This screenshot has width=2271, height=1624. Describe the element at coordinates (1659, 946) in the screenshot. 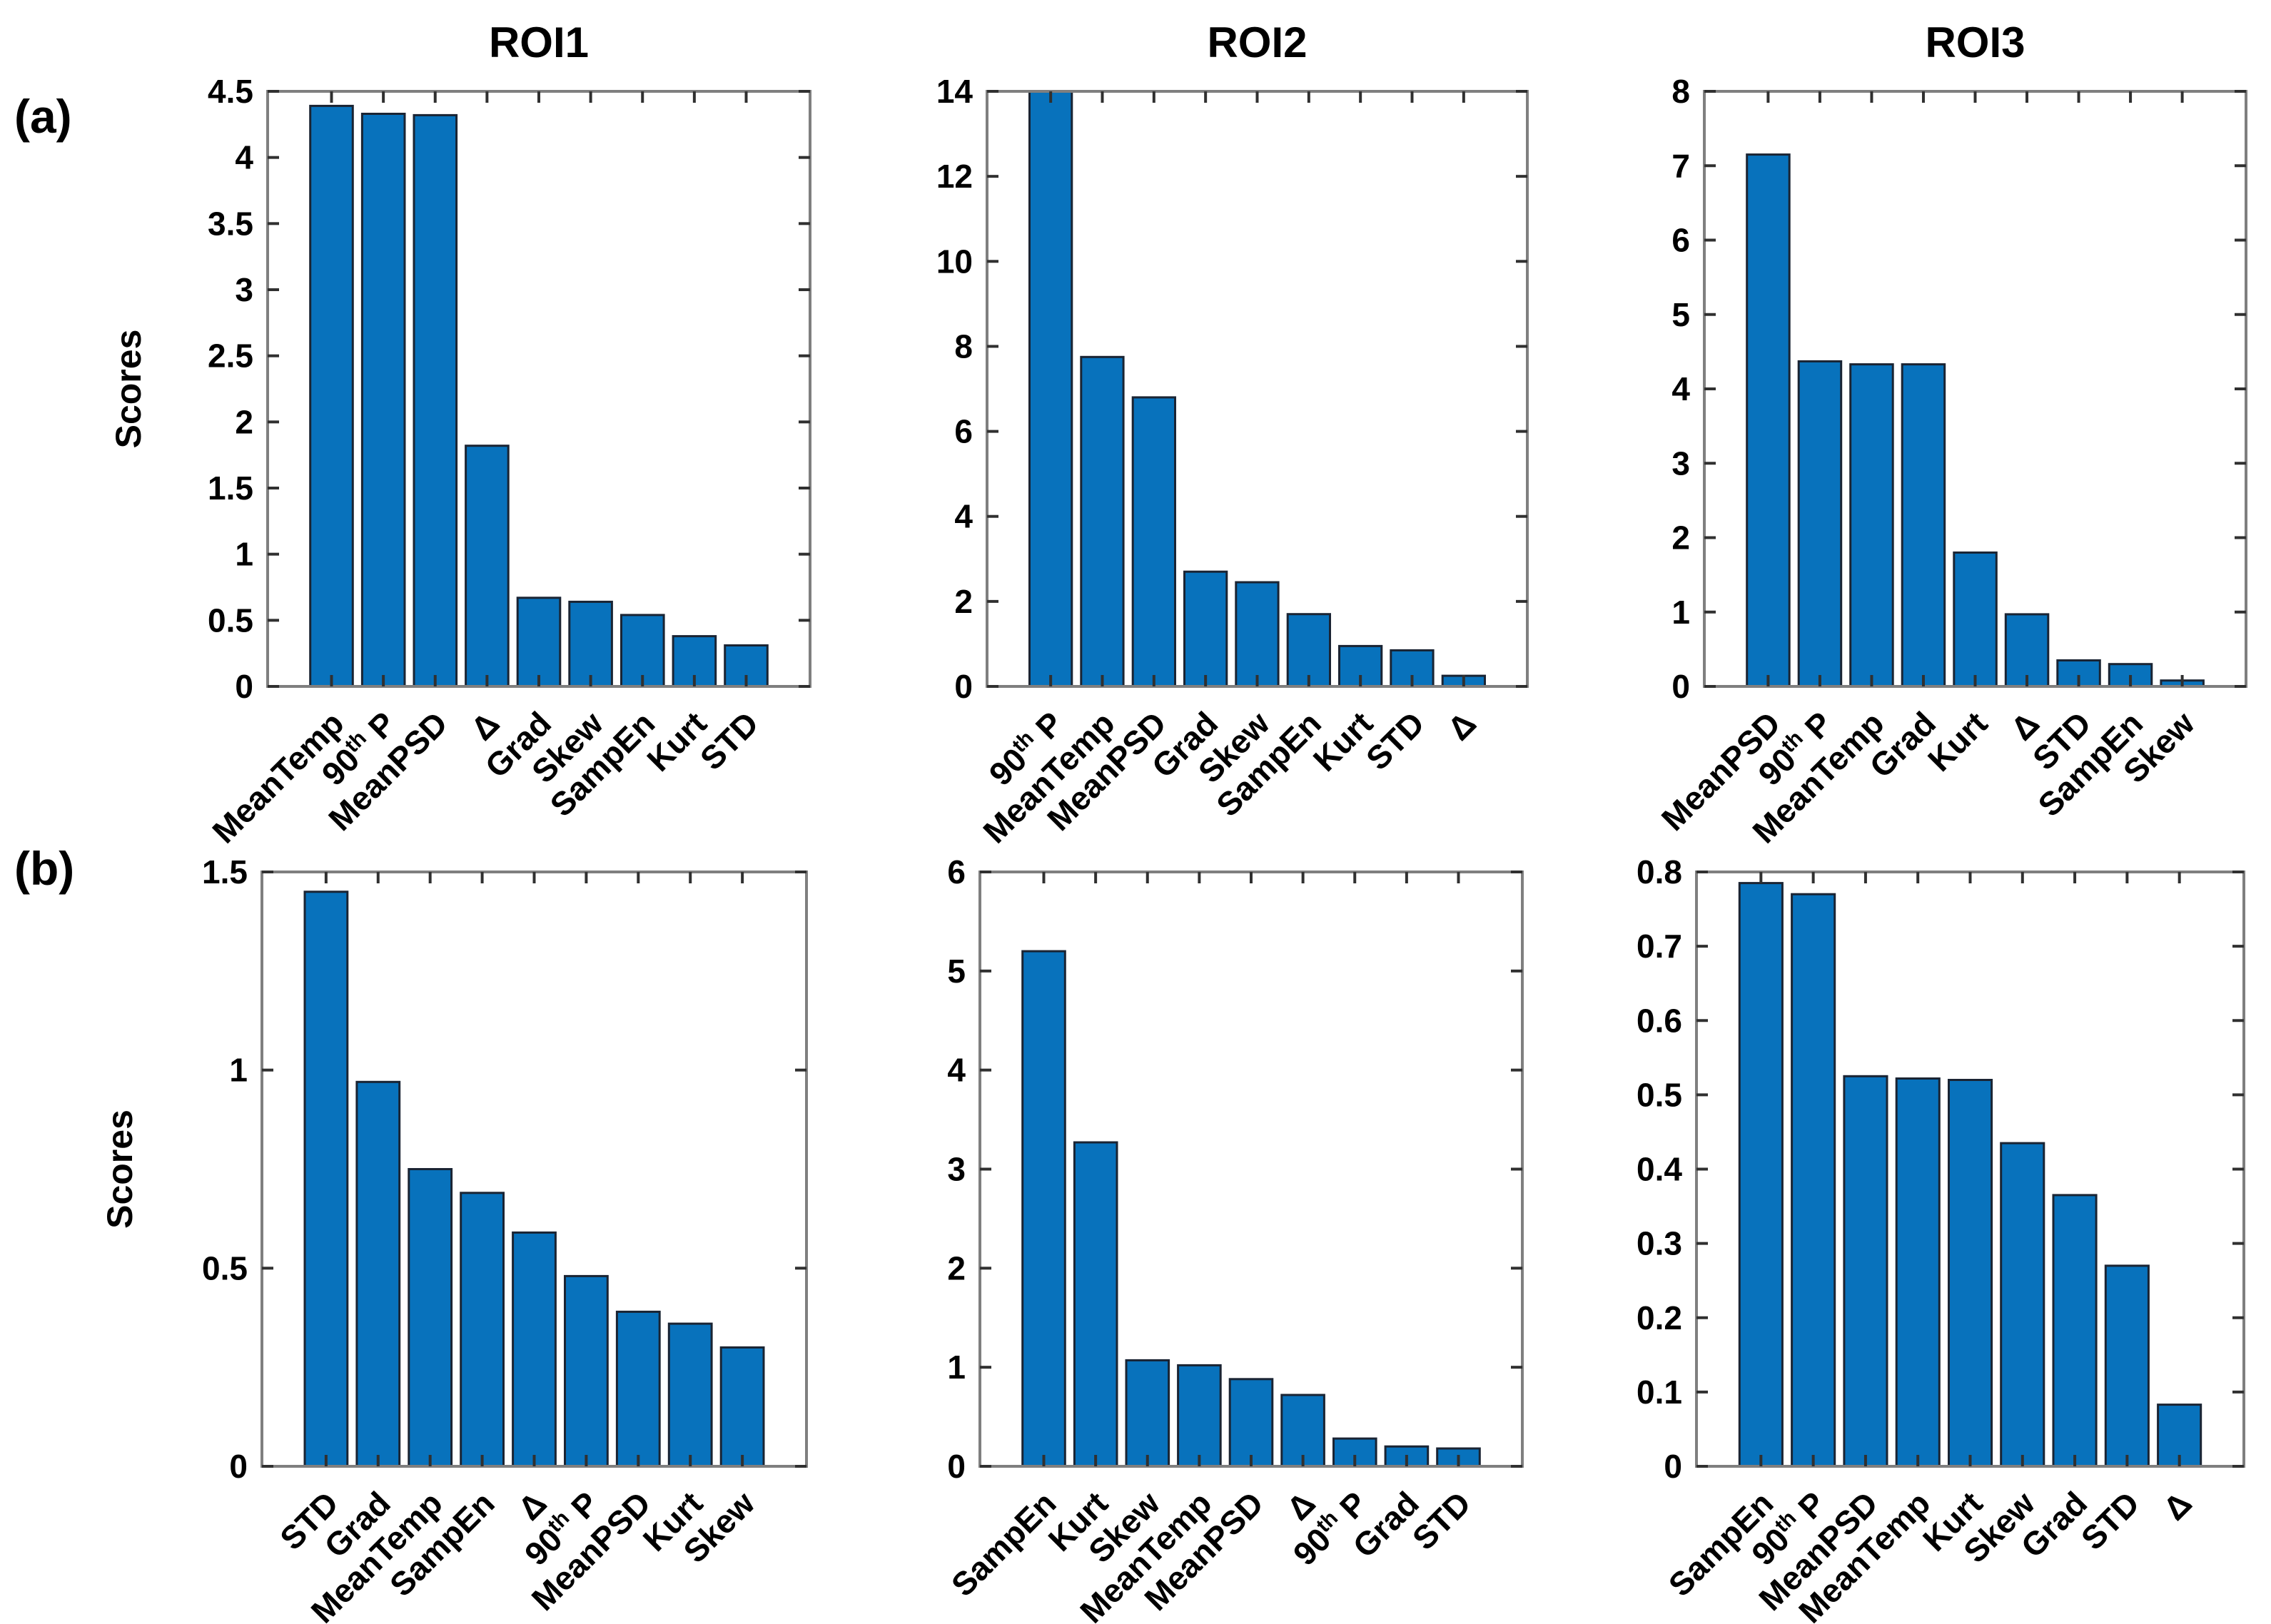

I see `y-tick-label: 0.7` at that location.